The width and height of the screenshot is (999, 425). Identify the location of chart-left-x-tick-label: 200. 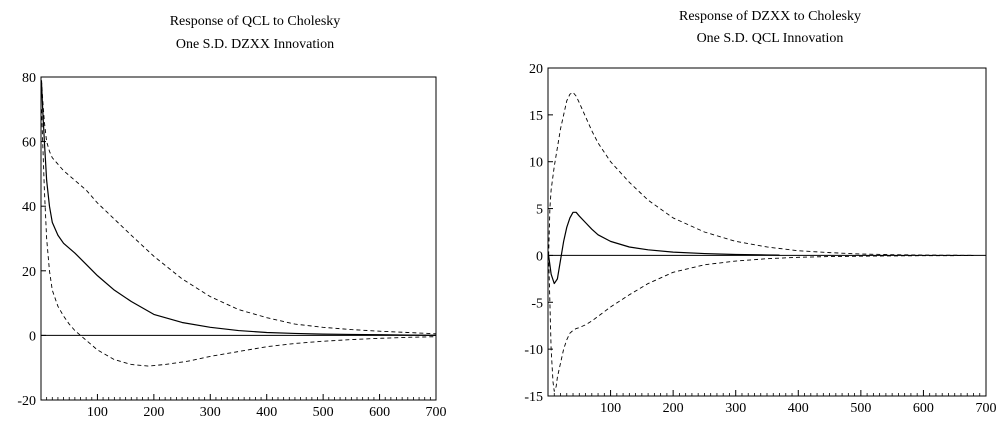
(153, 412).